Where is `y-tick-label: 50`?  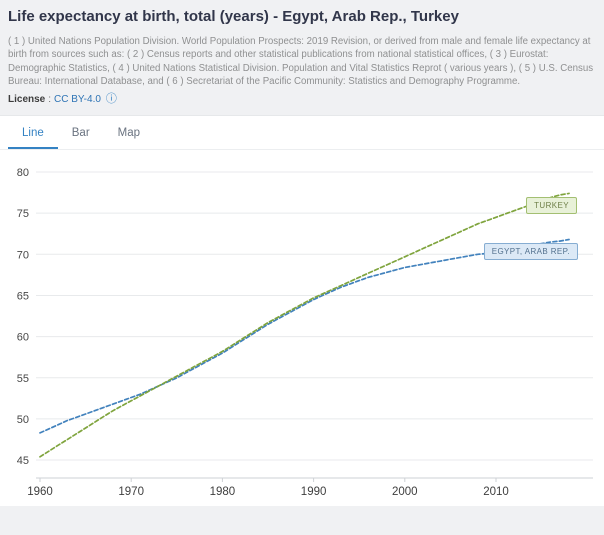
y-tick-label: 50 is located at coordinates (23, 420).